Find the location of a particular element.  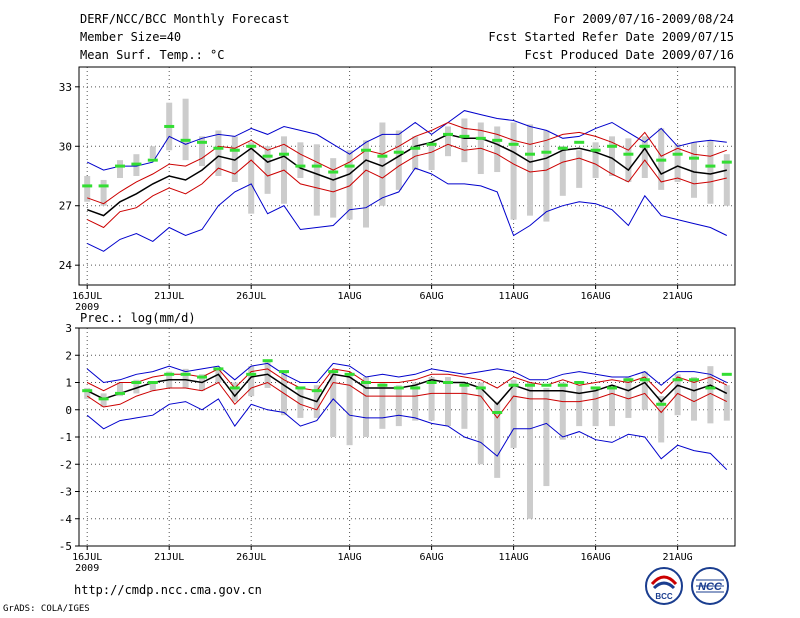

fcst-started-date: Fcst Started Refer Date 2009/07/15 is located at coordinates (611, 37).